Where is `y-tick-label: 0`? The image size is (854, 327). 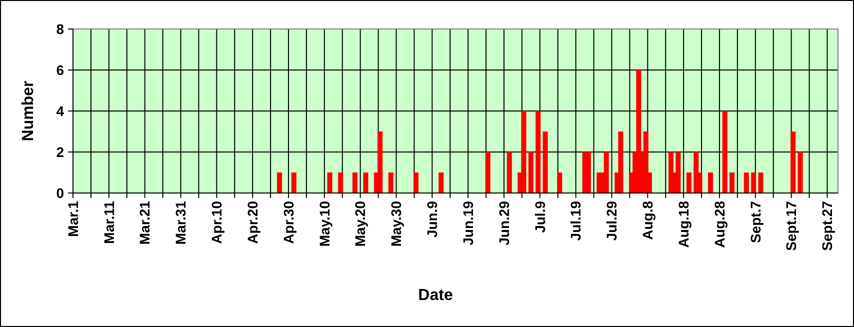
y-tick-label: 0 is located at coordinates (60, 192).